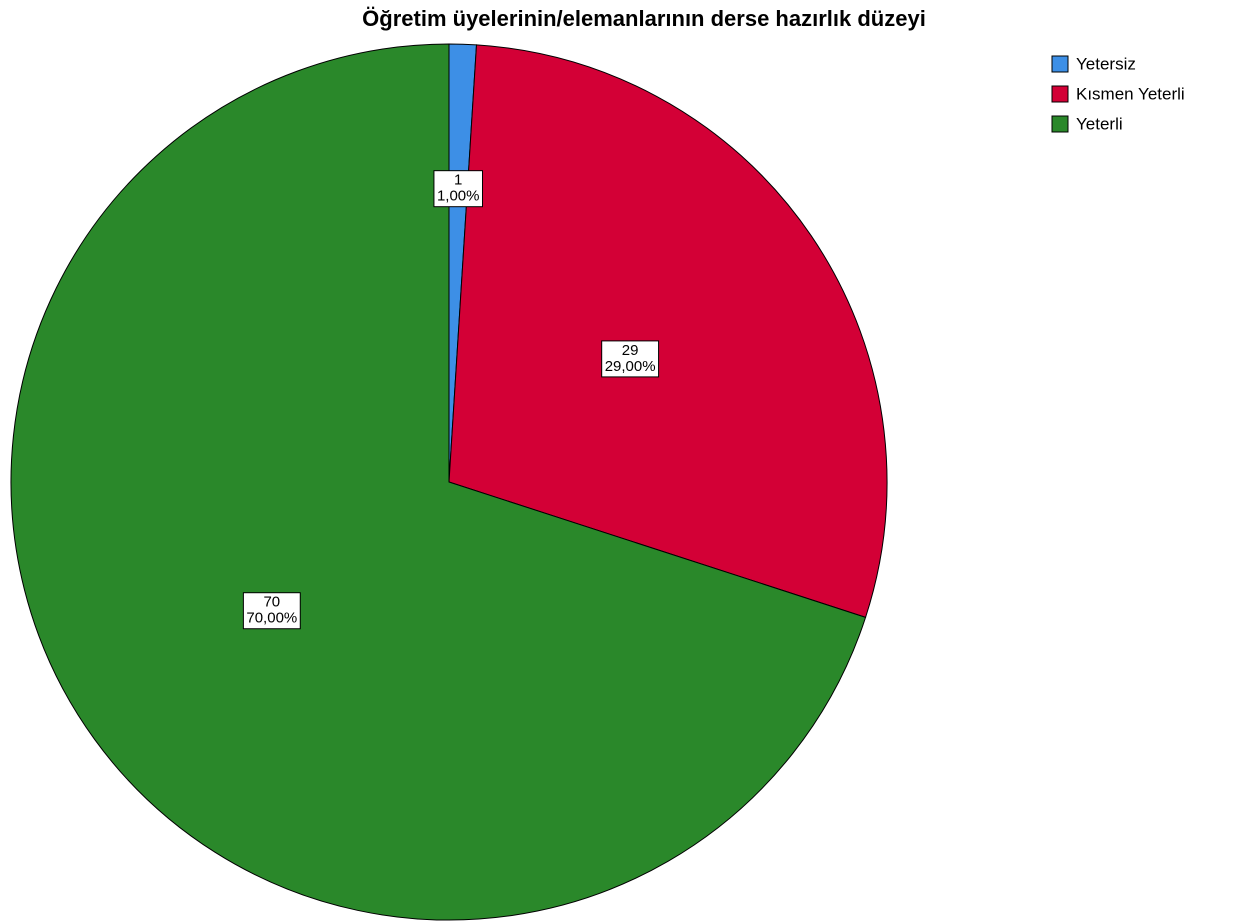 This screenshot has height=921, width=1249. What do you see at coordinates (271, 602) in the screenshot?
I see `data-label-count: 70` at bounding box center [271, 602].